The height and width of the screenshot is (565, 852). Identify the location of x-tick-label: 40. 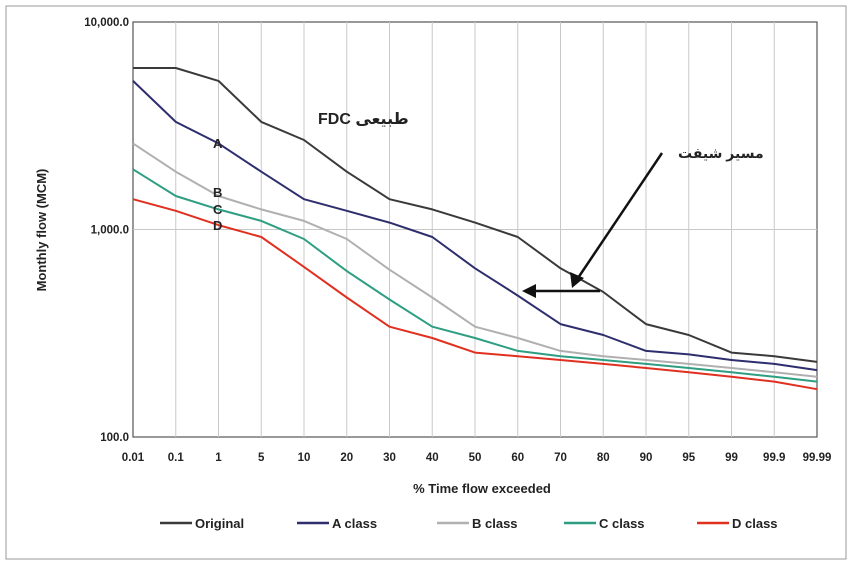
(432, 458).